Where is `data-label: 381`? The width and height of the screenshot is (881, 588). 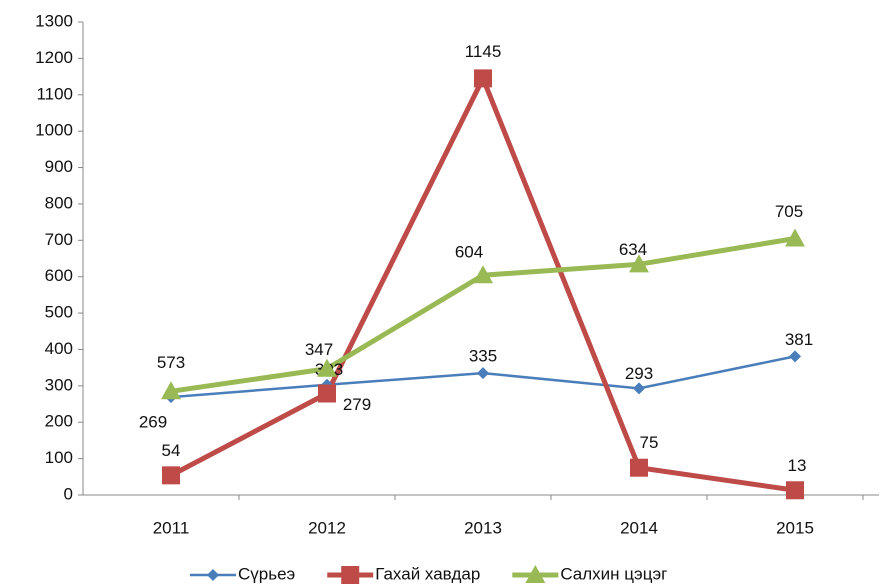
data-label: 381 is located at coordinates (799, 339).